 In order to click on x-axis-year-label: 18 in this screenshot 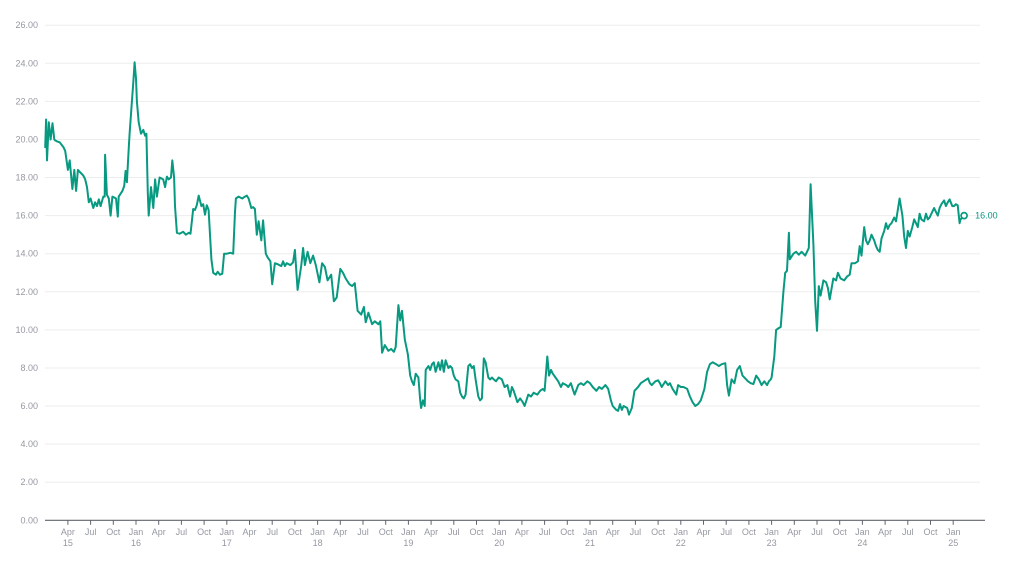, I will do `click(318, 543)`.